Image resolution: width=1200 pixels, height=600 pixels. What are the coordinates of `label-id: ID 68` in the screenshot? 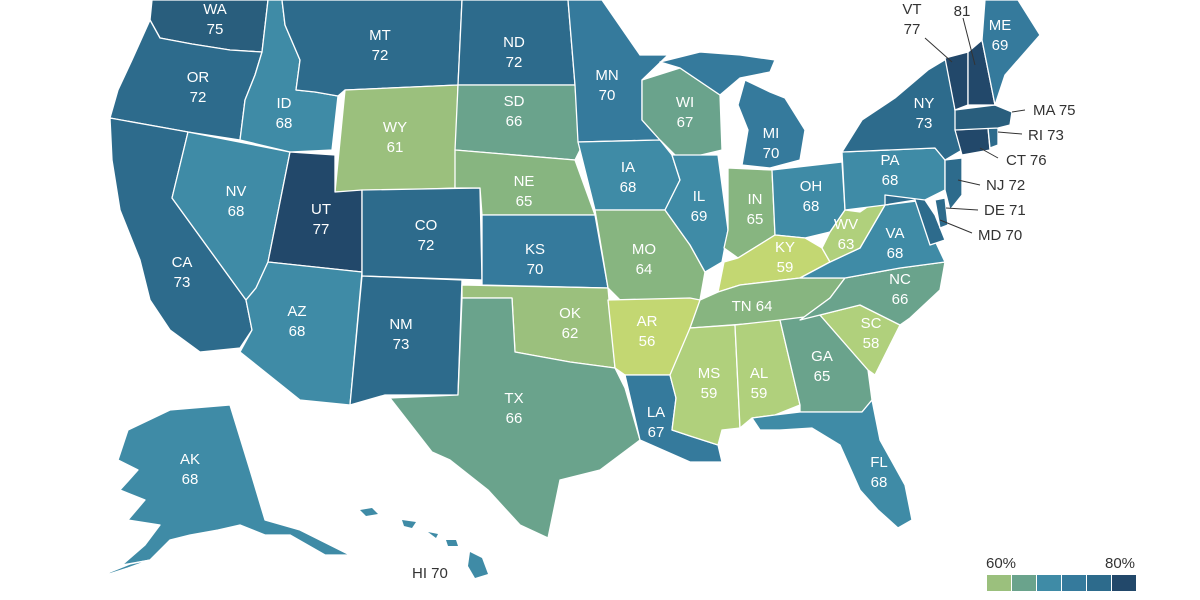 It's located at (284, 113).